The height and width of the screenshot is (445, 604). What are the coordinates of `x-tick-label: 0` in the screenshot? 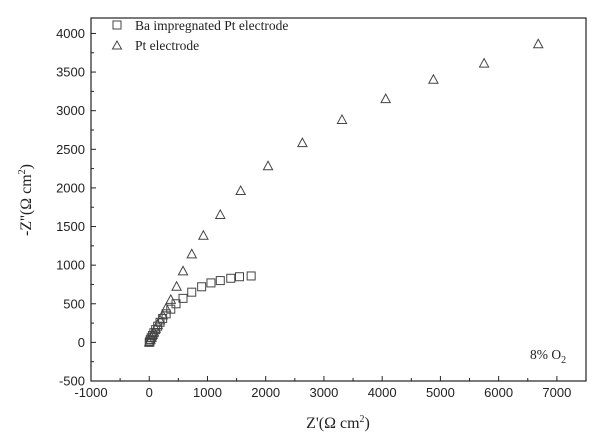 It's located at (149, 392).